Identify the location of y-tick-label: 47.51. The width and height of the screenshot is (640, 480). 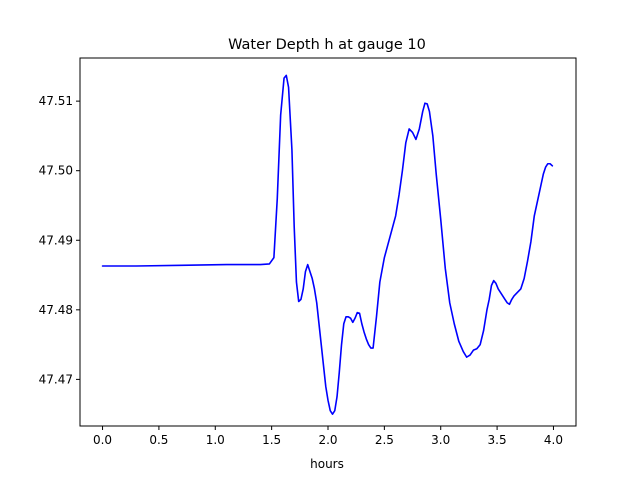
(56, 101).